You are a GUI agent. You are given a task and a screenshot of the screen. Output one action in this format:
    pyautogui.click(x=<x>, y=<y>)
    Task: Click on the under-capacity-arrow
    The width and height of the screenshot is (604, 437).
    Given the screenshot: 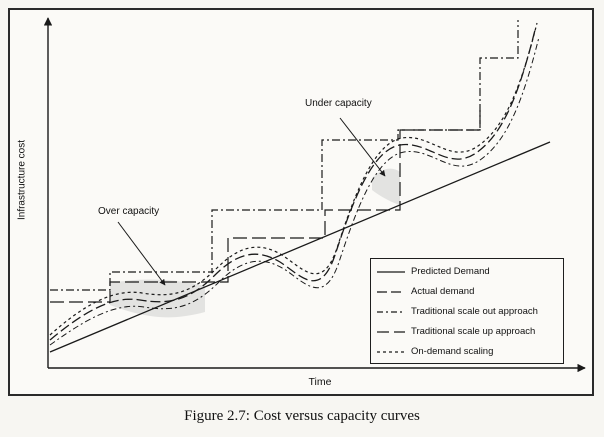 What is the action you would take?
    pyautogui.click(x=362, y=147)
    